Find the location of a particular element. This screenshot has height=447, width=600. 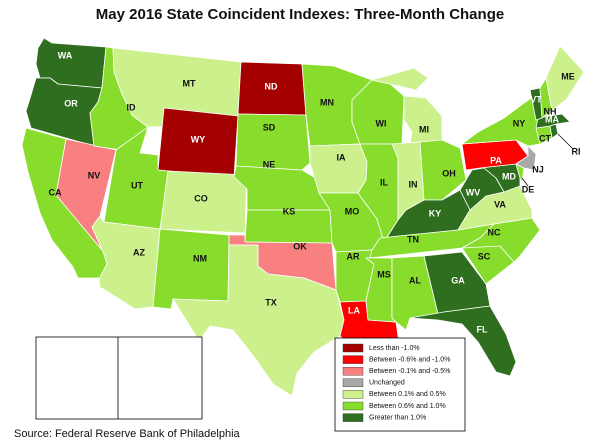

state-label-de: DE is located at coordinates (528, 189).